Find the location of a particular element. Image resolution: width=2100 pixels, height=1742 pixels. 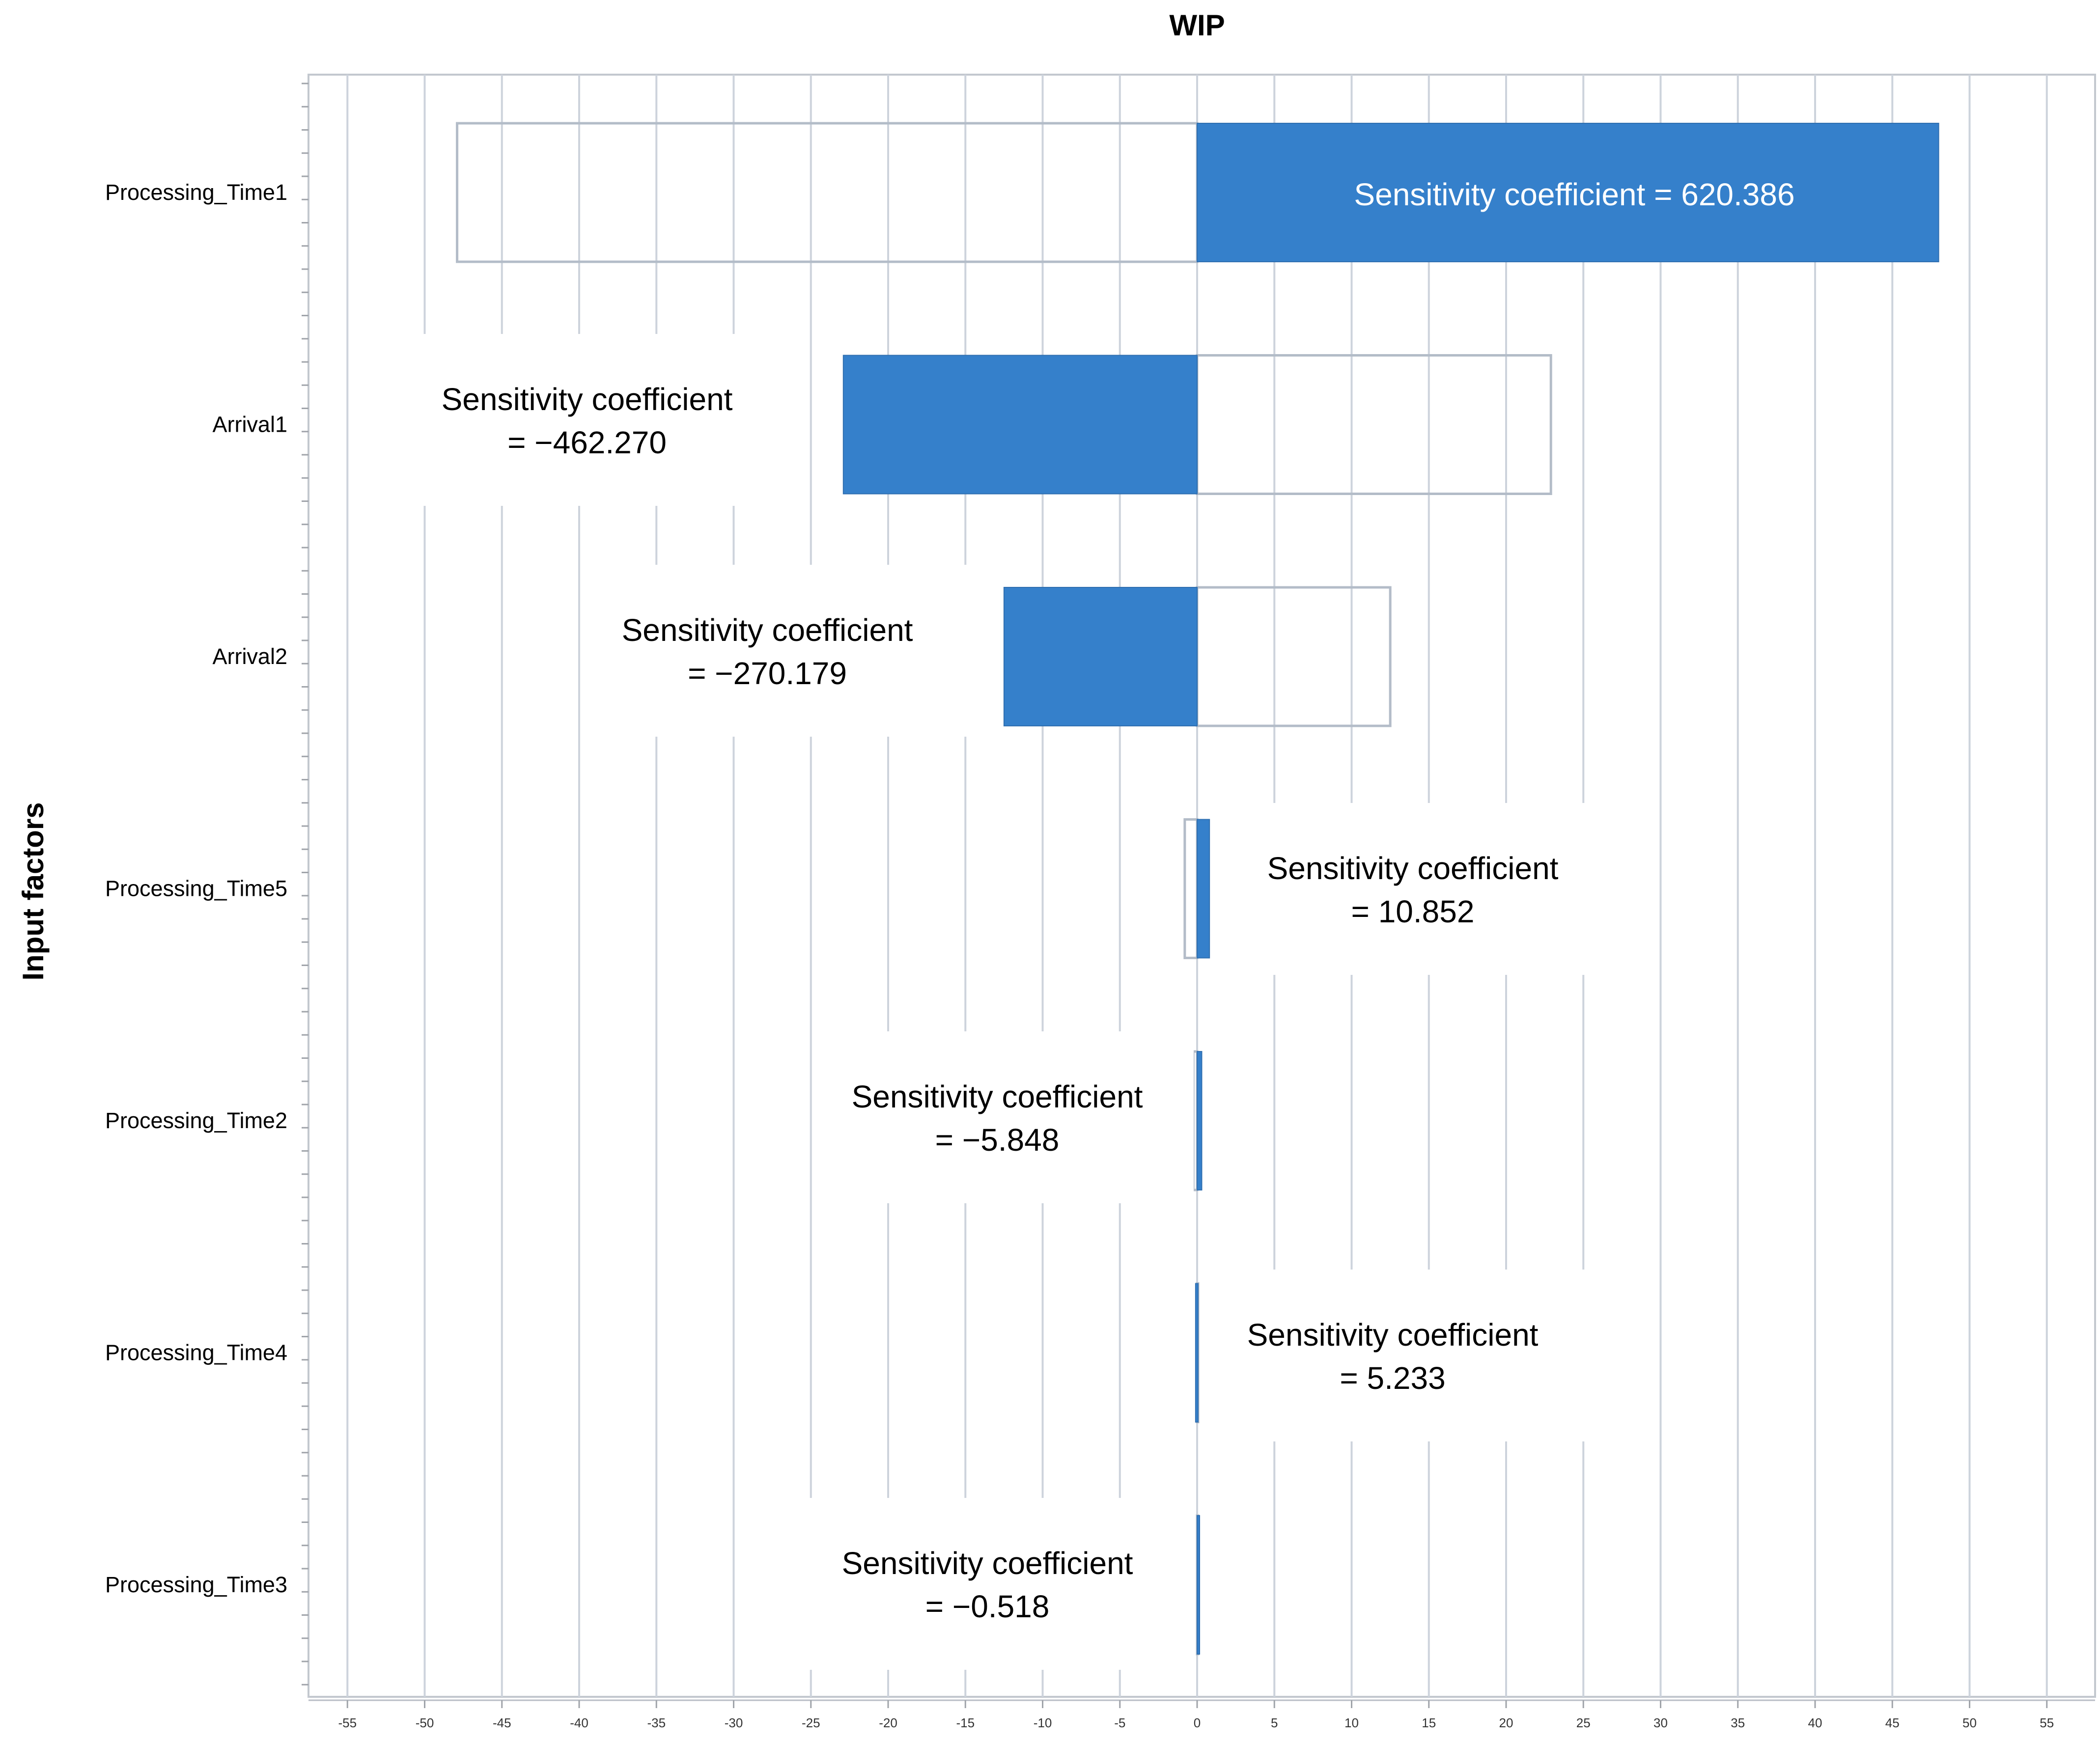

annotation-text: = −462.270 is located at coordinates (587, 442).